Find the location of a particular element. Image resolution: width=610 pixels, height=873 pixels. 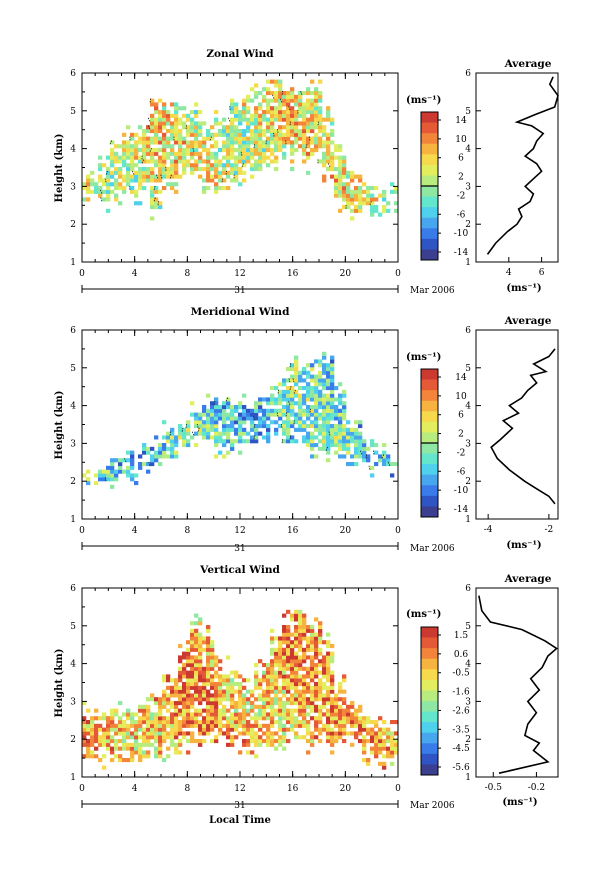

x-tick-label: 0 is located at coordinates (398, 274).